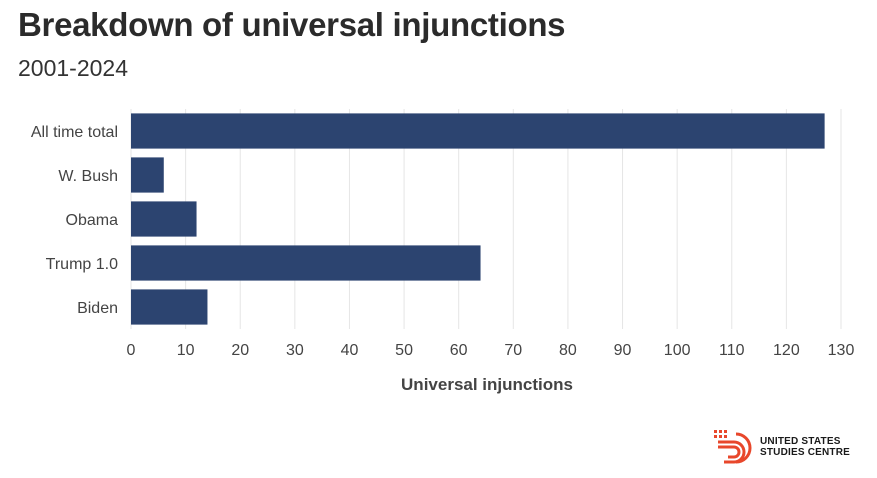 The height and width of the screenshot is (478, 877). I want to click on usscentre-logo: UNITED STATES STUDIES CENTRE, so click(782, 447).